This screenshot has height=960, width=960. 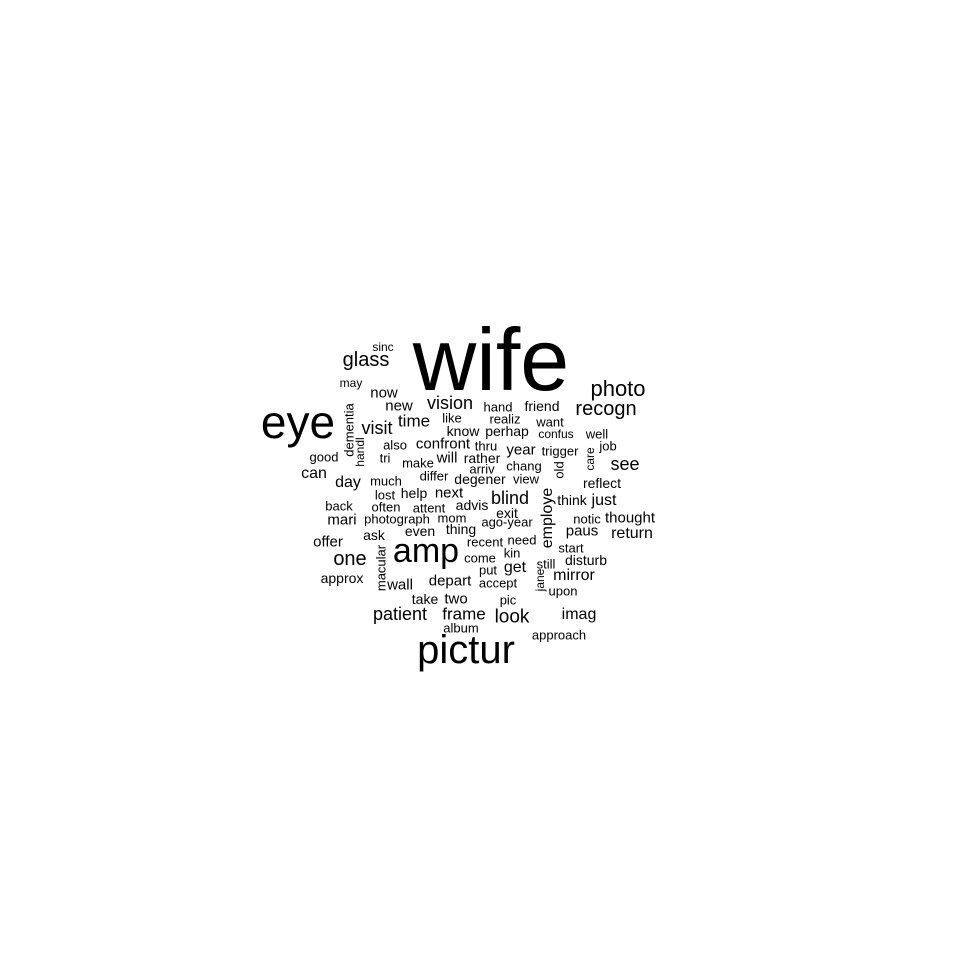 I want to click on word-album: album, so click(x=461, y=628).